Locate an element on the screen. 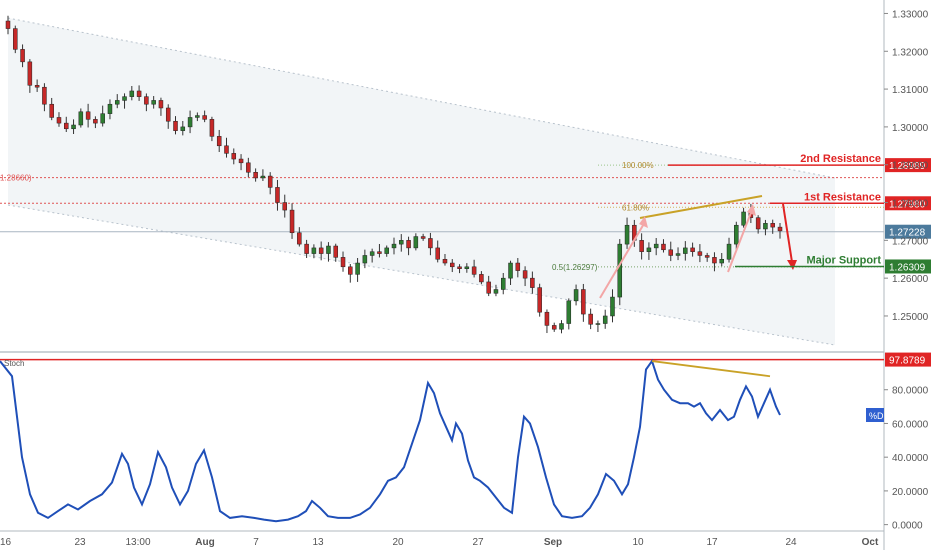 The image size is (932, 555). time-axis-label: 13 is located at coordinates (318, 542).